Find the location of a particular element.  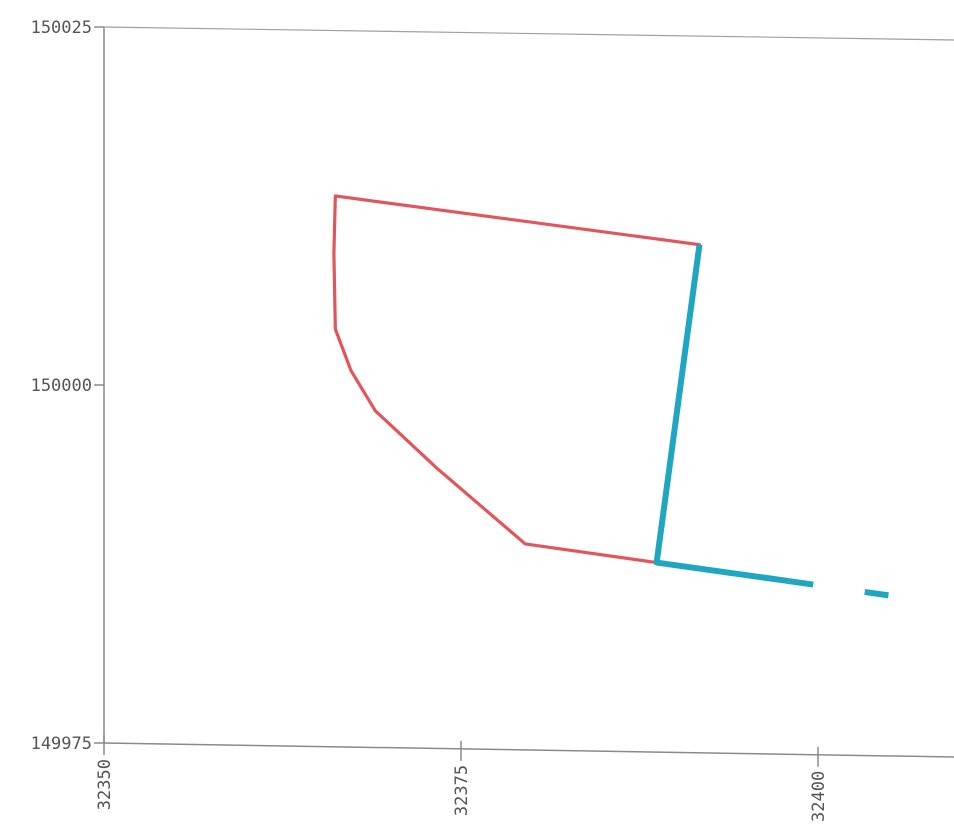

series-blue-dashed is located at coordinates (839, 588).